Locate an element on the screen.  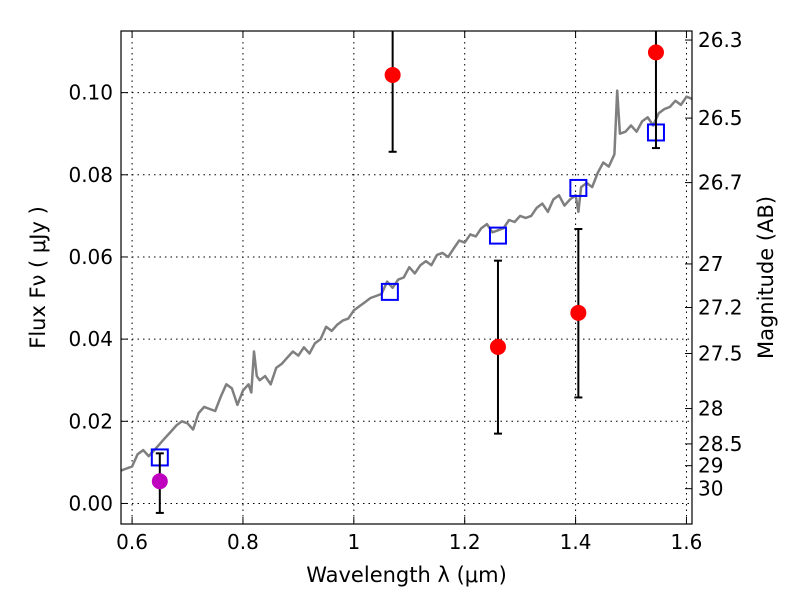
right-tick-label: 26.3 is located at coordinates (720, 40).